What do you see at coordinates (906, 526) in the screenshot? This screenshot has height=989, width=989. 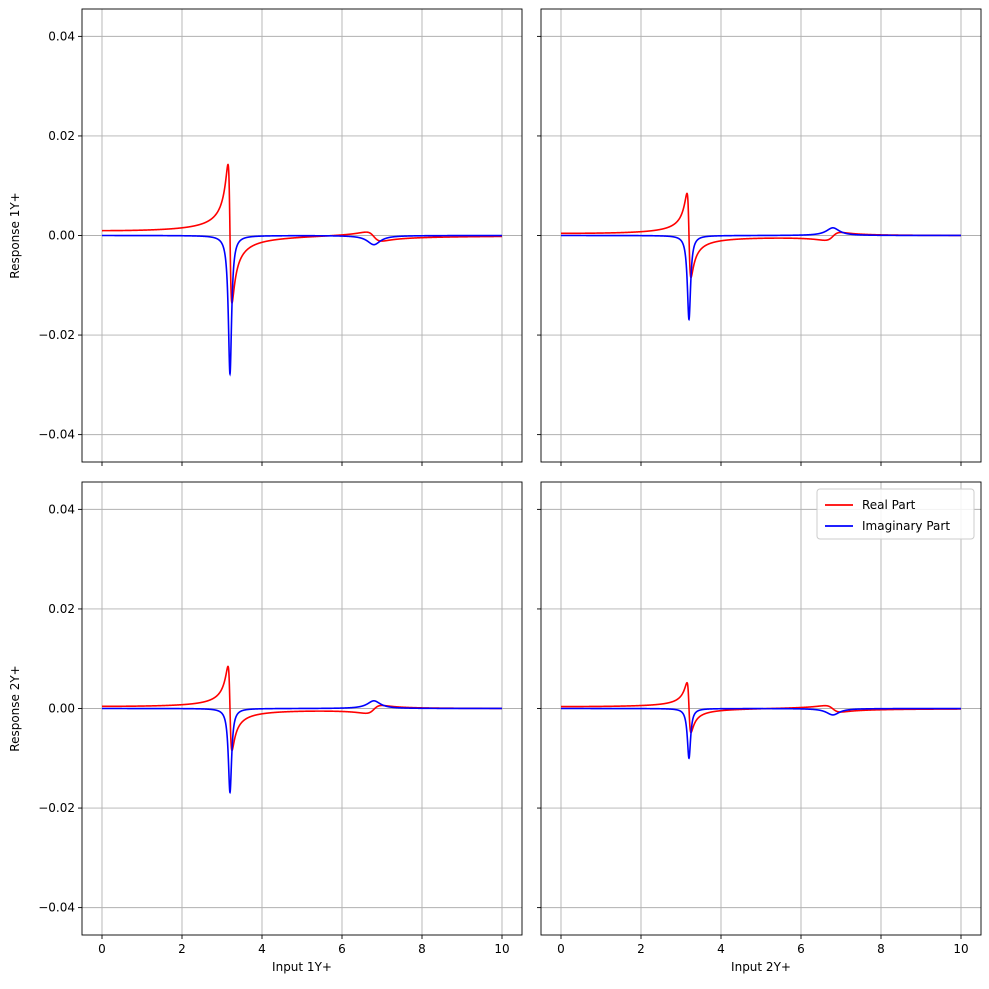 I see `legend-label-imag: Imaginary Part` at bounding box center [906, 526].